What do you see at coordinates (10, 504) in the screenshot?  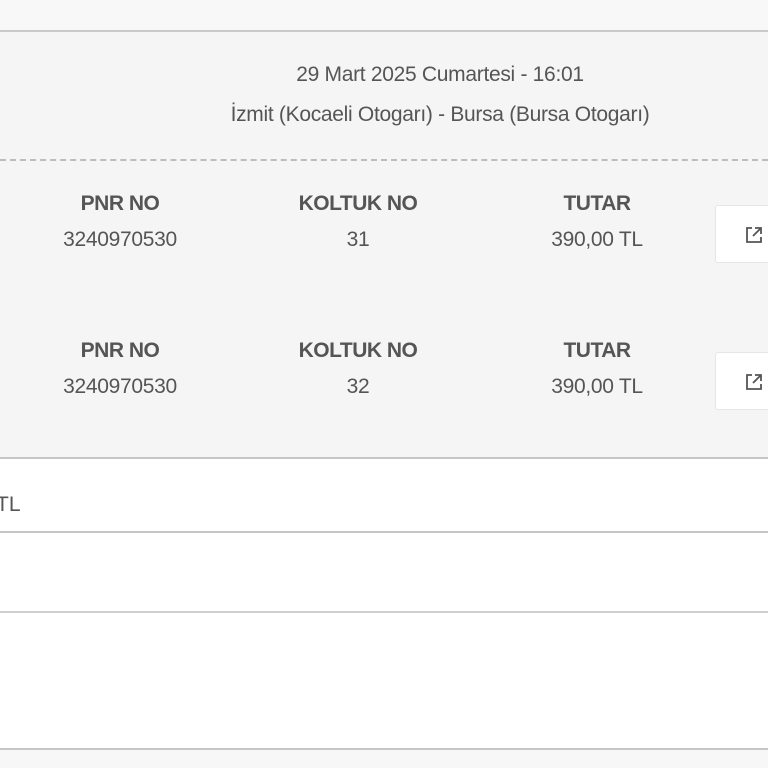 I see `total-amount: TL` at bounding box center [10, 504].